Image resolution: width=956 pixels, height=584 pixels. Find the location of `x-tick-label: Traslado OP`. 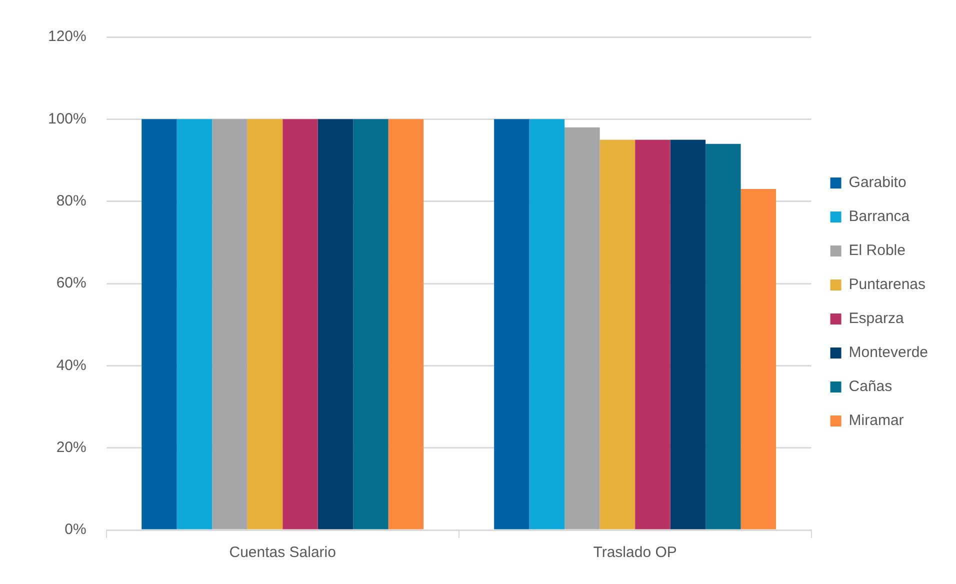

x-tick-label: Traslado OP is located at coordinates (635, 553).